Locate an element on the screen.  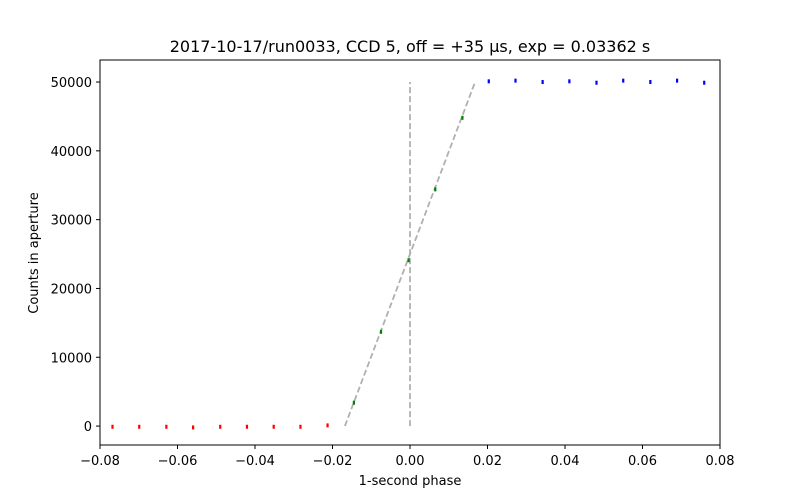
x-tick-label: −0.04 is located at coordinates (255, 461).